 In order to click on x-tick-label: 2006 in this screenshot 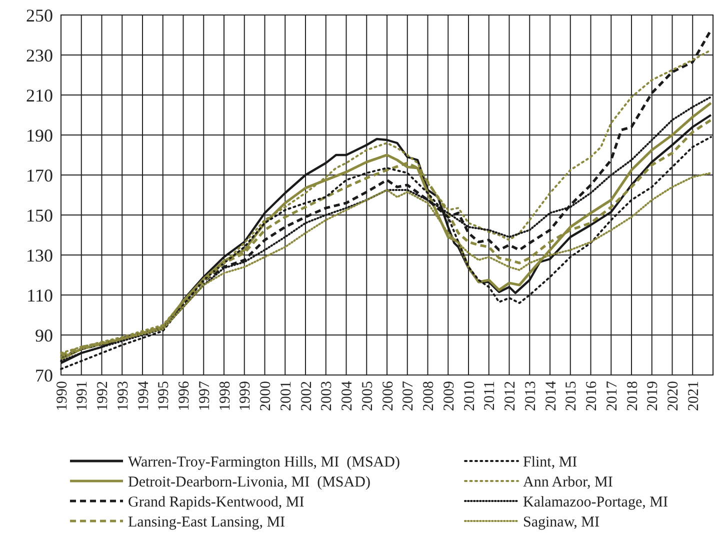, I will do `click(388, 395)`.